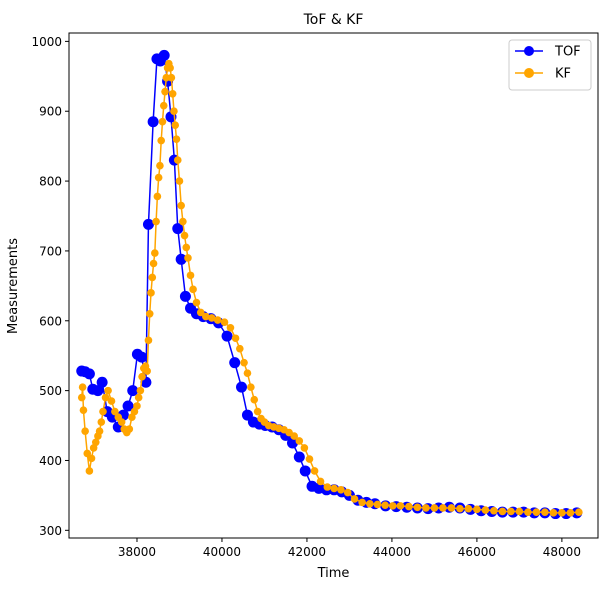 The width and height of the screenshot is (606, 592). What do you see at coordinates (137, 552) in the screenshot?
I see `x-tick-label: 38000` at bounding box center [137, 552].